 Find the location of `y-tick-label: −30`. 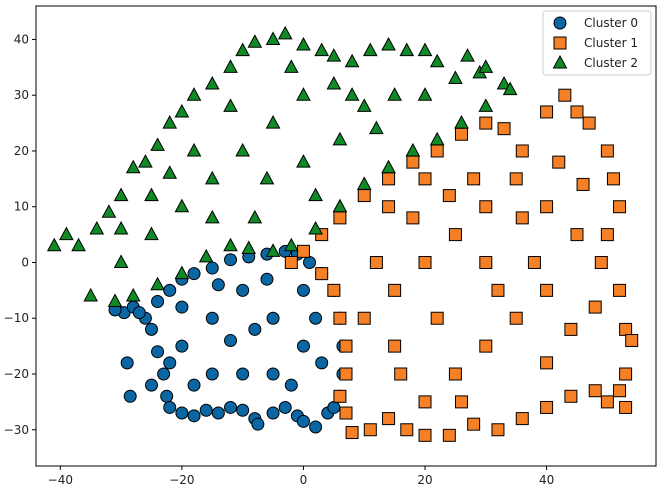

y-tick-label: −30 is located at coordinates (16, 430).